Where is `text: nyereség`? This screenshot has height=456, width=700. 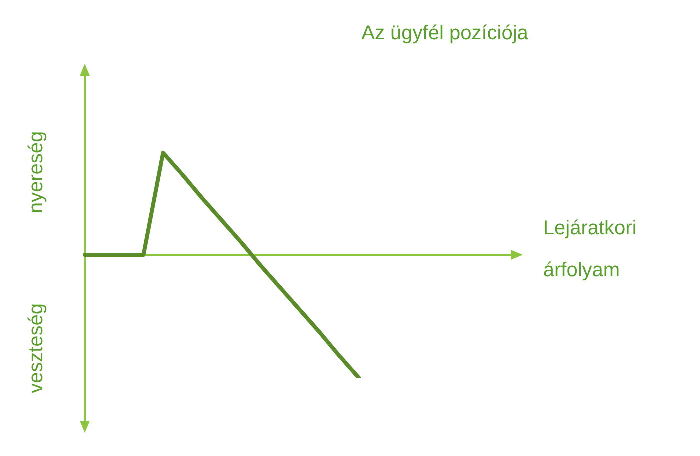 text: nyereség is located at coordinates (37, 172).